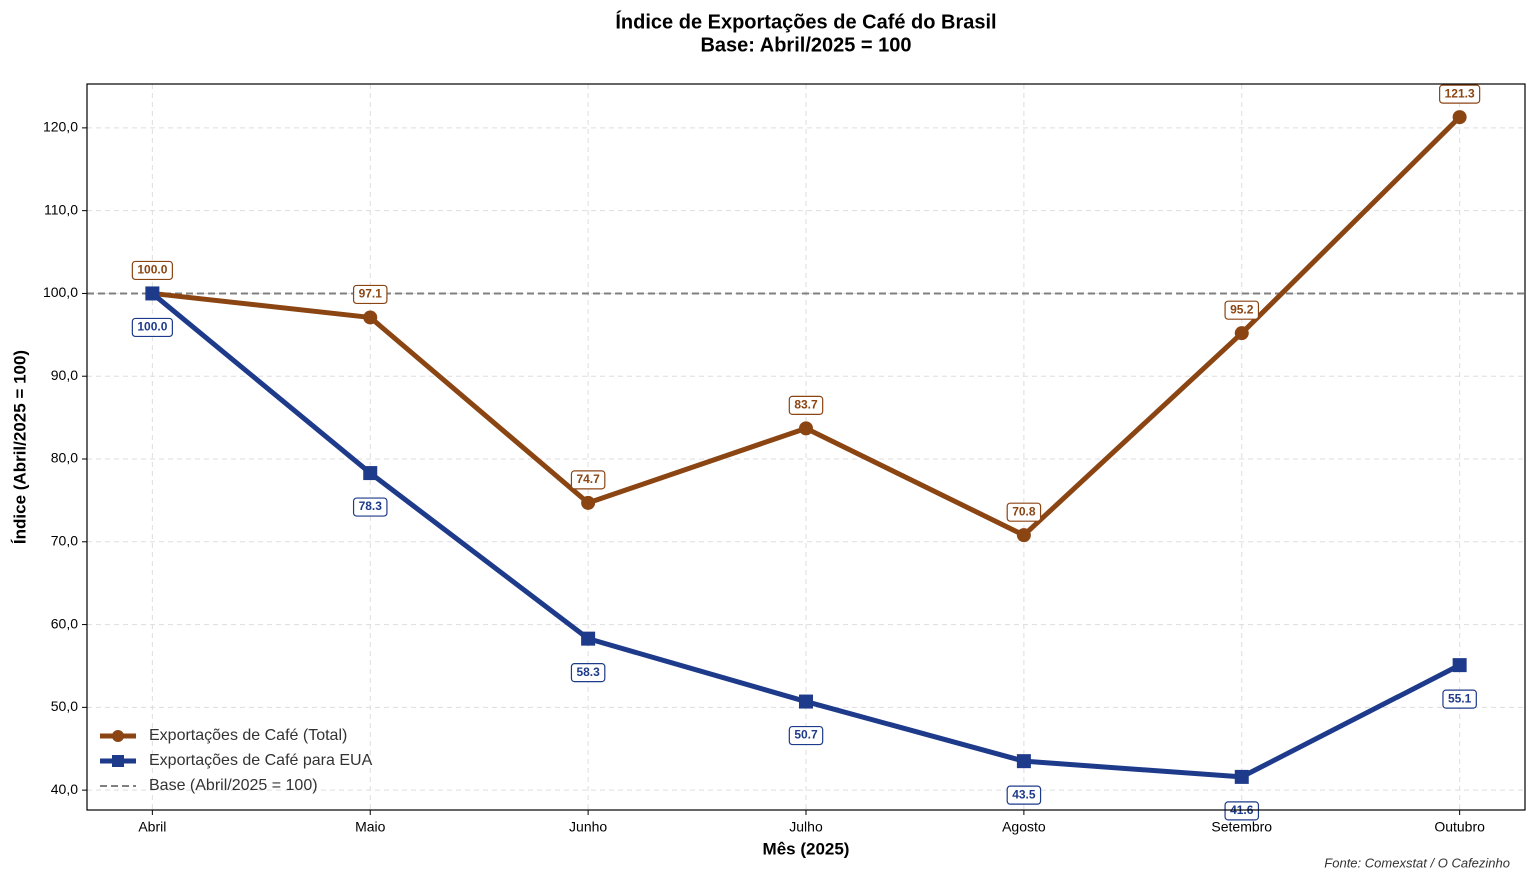 The image size is (1536, 883). Describe the element at coordinates (806, 848) in the screenshot. I see `x-axis-label: Mês (2025)` at that location.